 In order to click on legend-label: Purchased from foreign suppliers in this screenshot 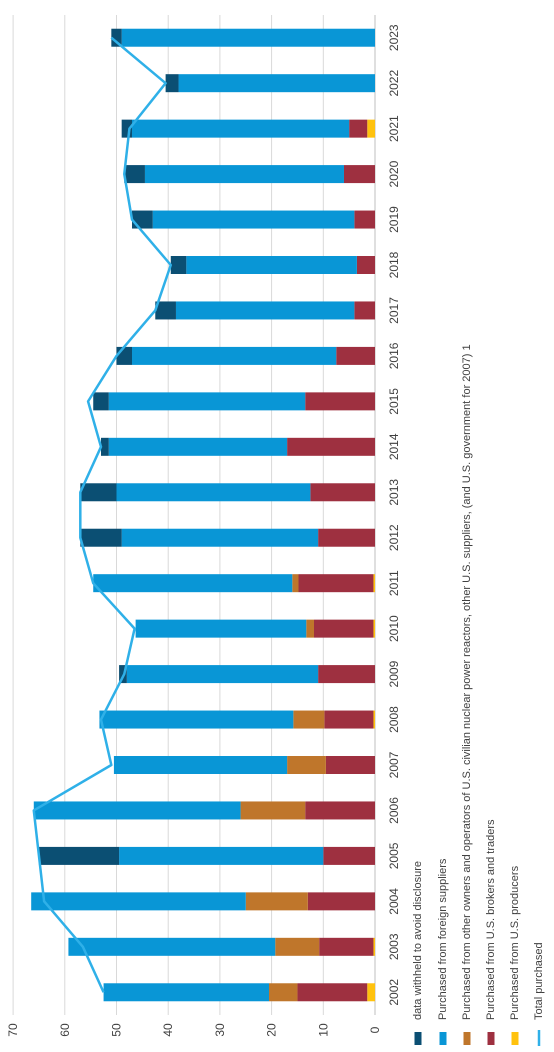, I will do `click(443, 939)`.